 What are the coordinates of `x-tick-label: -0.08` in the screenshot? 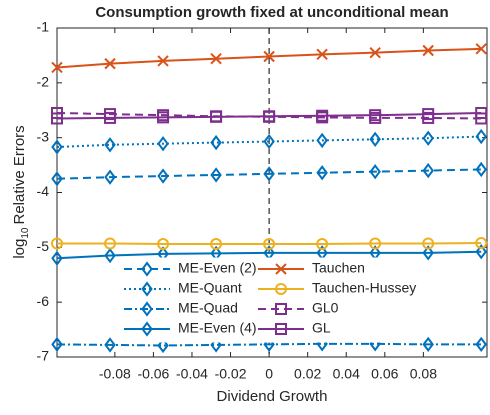 It's located at (115, 374).